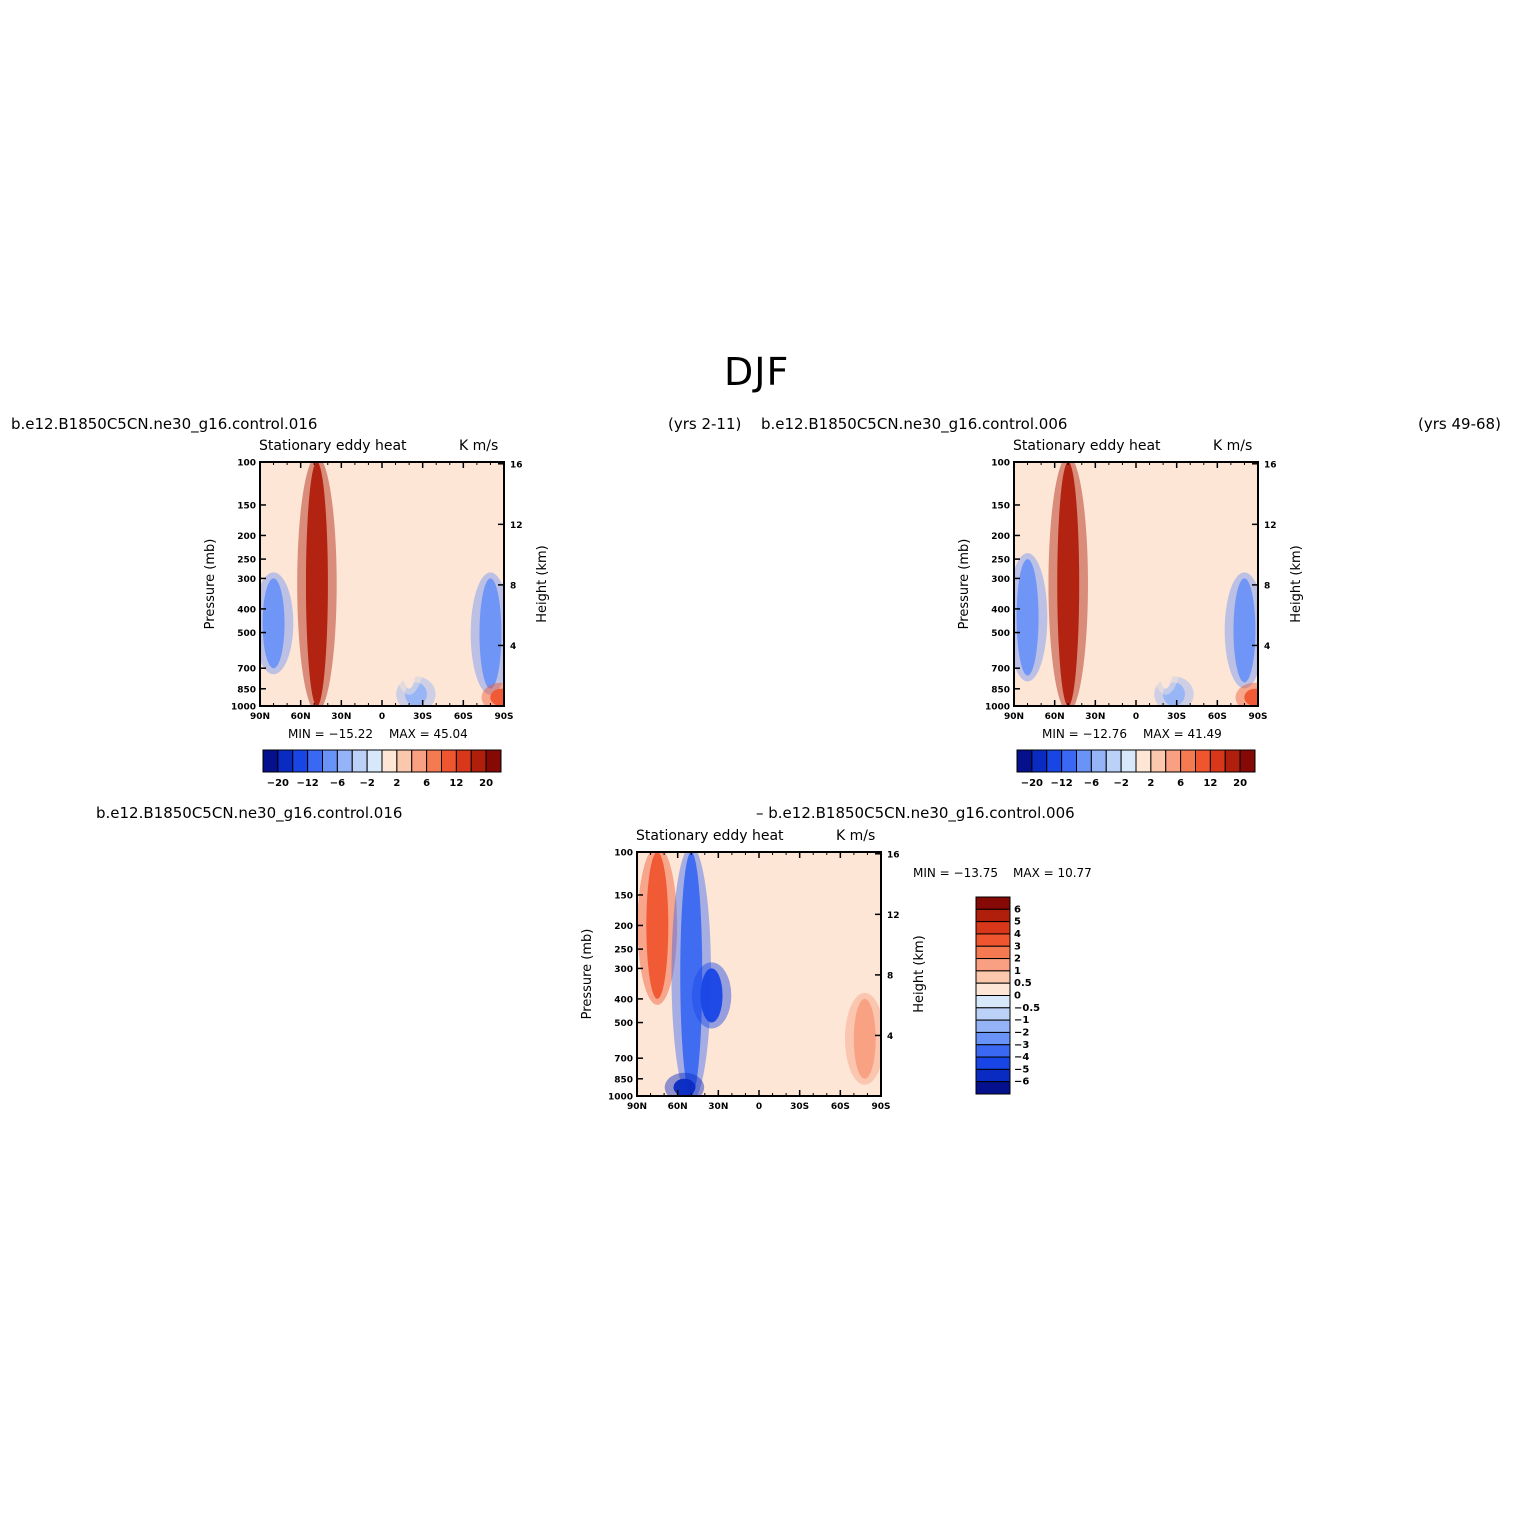  I want to click on colorbar-tick-label: −12, so click(307, 783).